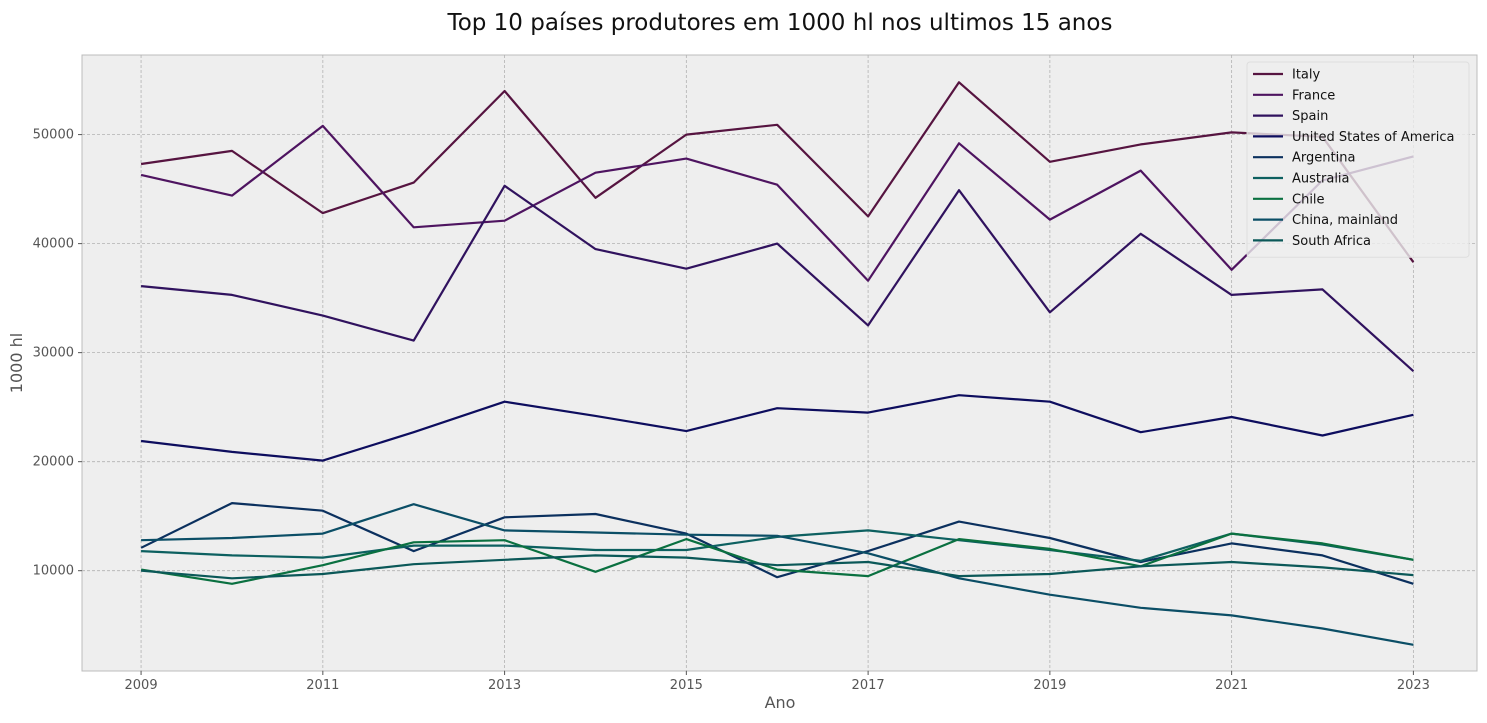 The image size is (1487, 723). What do you see at coordinates (1373, 137) in the screenshot?
I see `legend-label-united-states-of-america: United States of America` at bounding box center [1373, 137].